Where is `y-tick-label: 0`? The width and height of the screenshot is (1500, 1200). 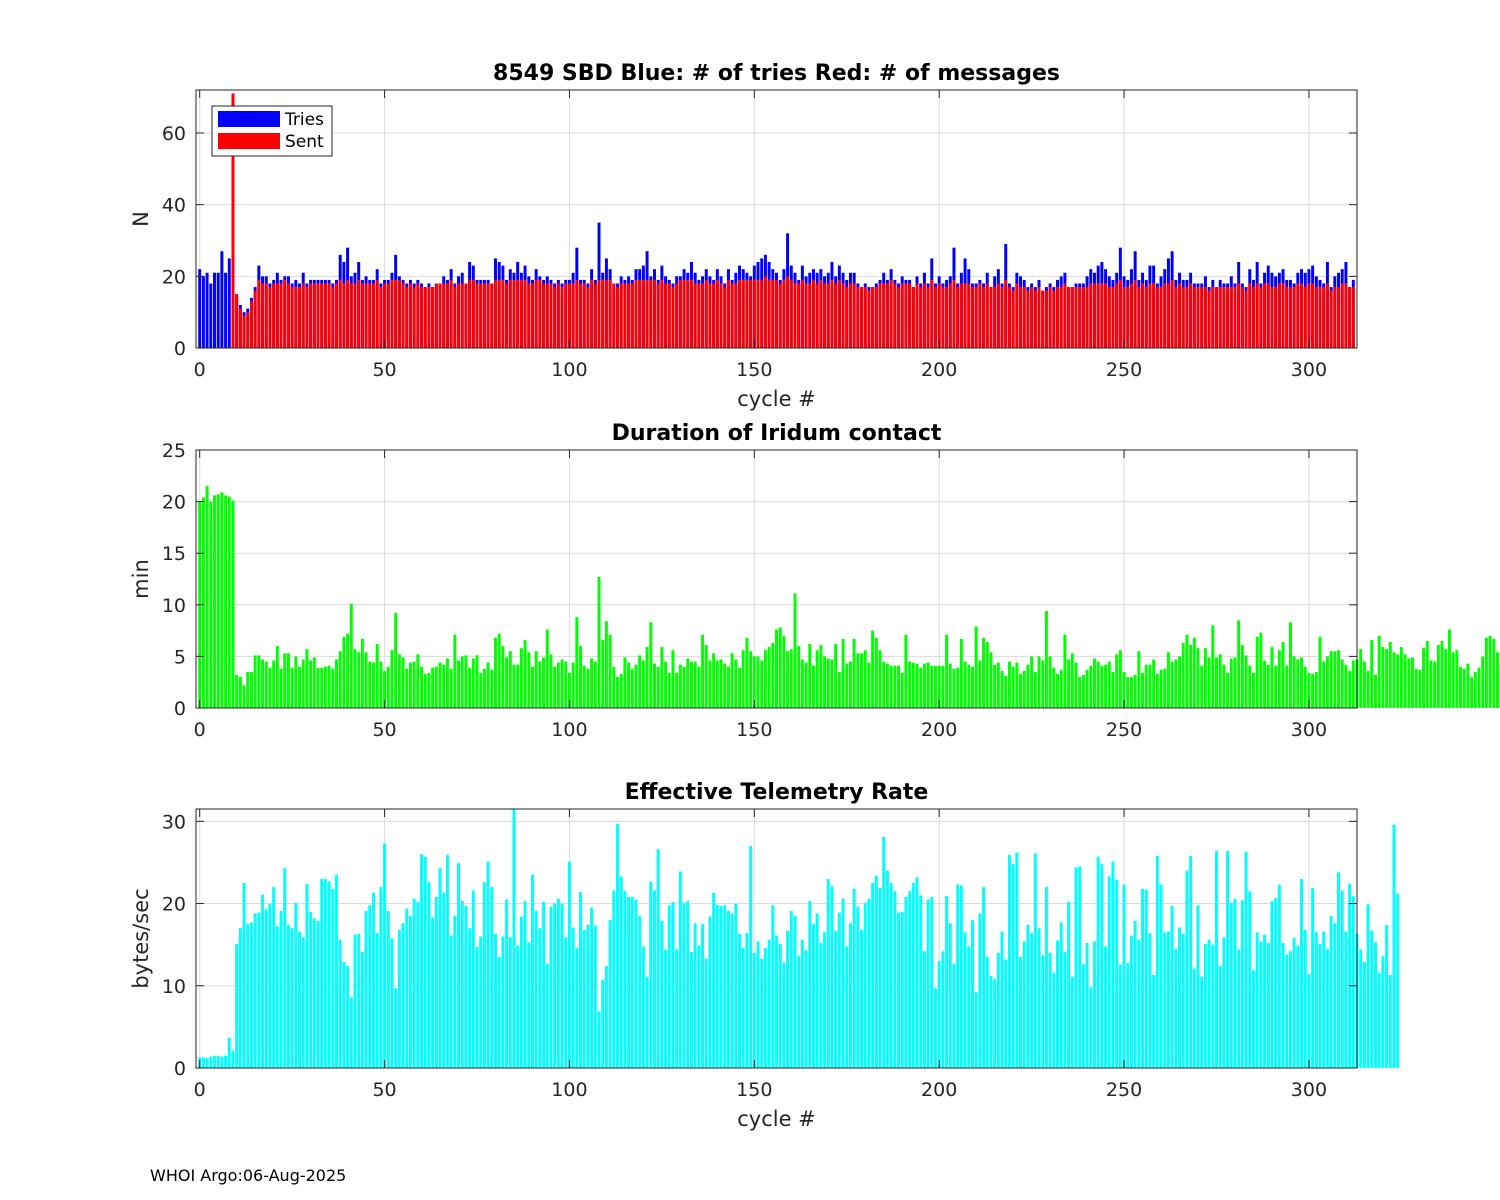 y-tick-label: 0 is located at coordinates (180, 349).